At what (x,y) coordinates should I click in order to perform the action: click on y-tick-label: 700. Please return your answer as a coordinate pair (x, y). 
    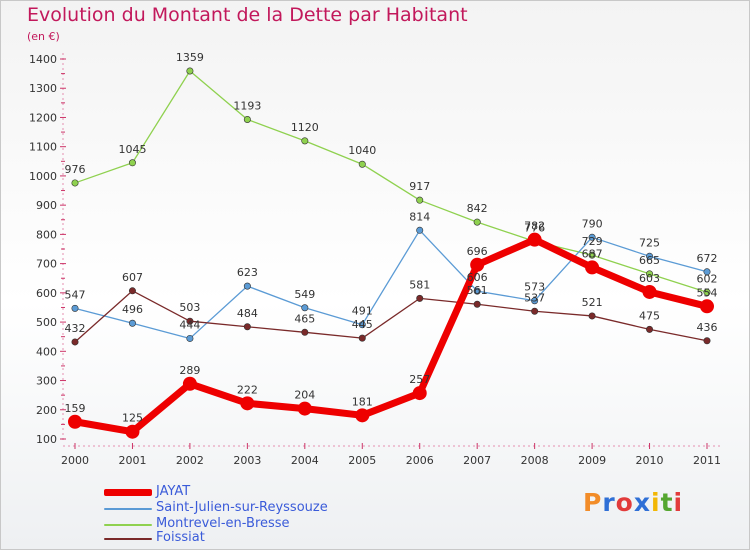
    Looking at the image, I should click on (46, 264).